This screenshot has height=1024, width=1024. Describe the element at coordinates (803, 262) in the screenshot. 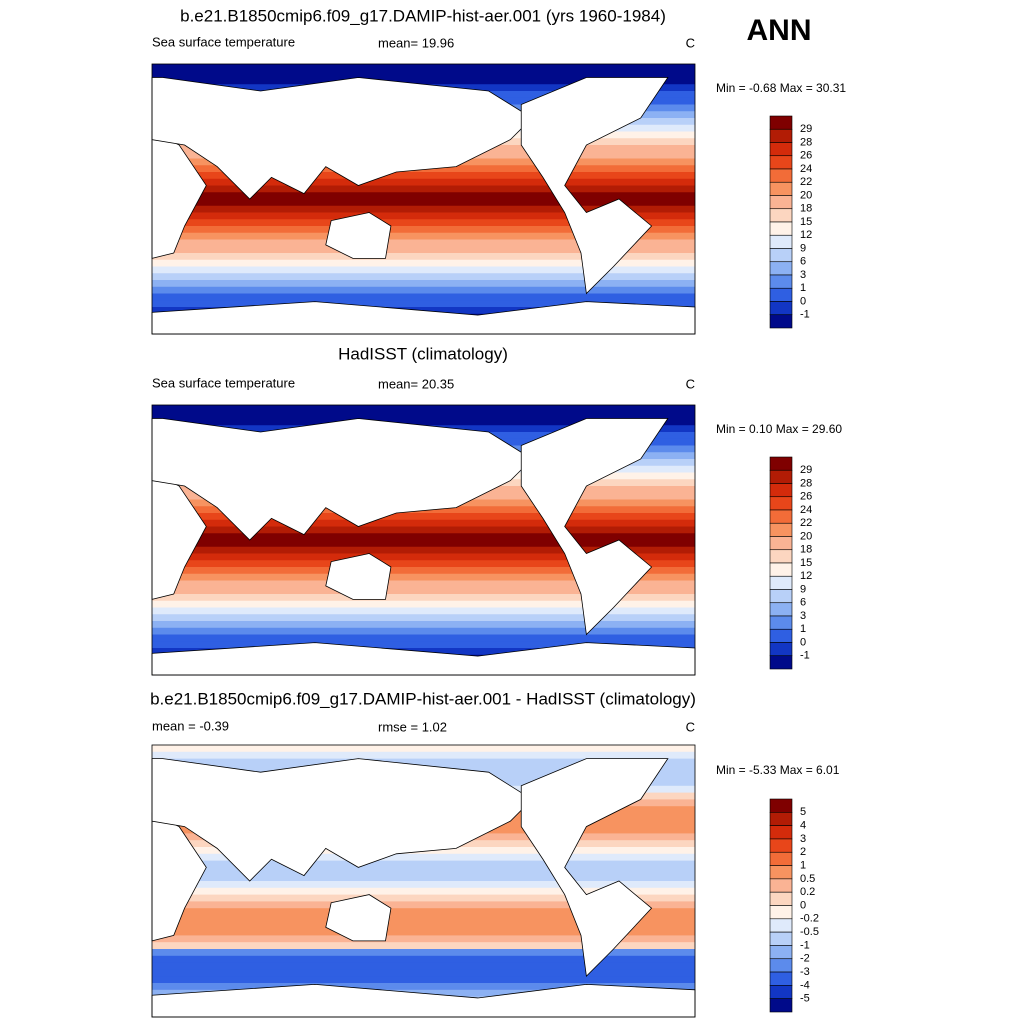

I see `colorbar-label: 6` at that location.